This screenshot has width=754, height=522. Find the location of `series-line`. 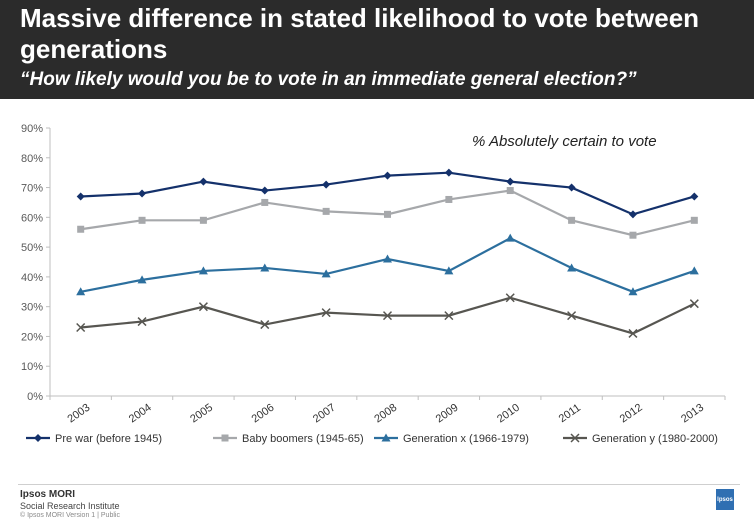

series-line is located at coordinates (387, 264).